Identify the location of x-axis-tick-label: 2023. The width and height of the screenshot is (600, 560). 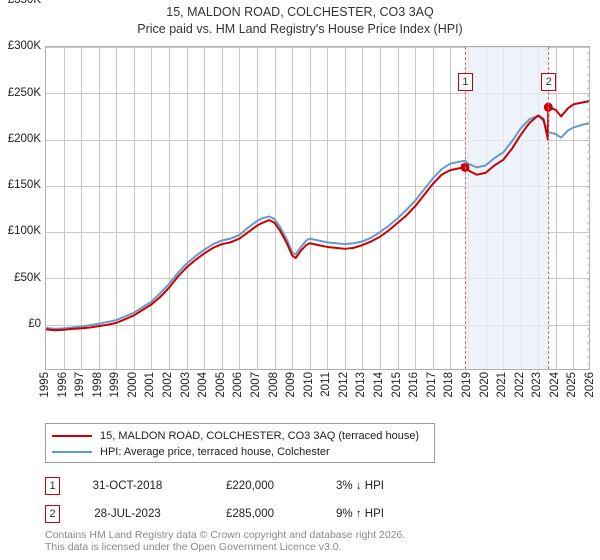
(537, 385).